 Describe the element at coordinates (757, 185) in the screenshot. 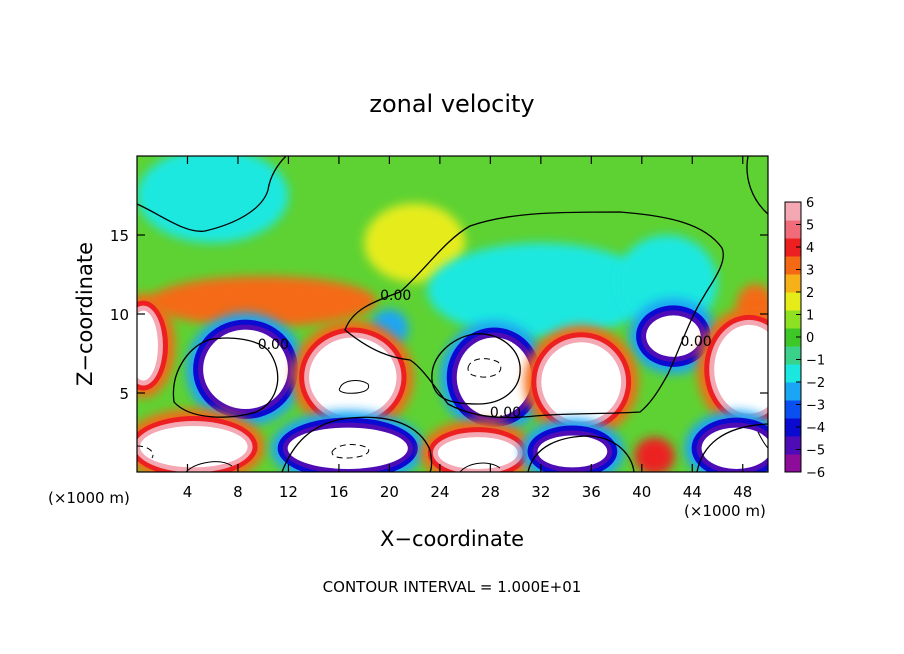

I see `zero-contour-top-right` at that location.